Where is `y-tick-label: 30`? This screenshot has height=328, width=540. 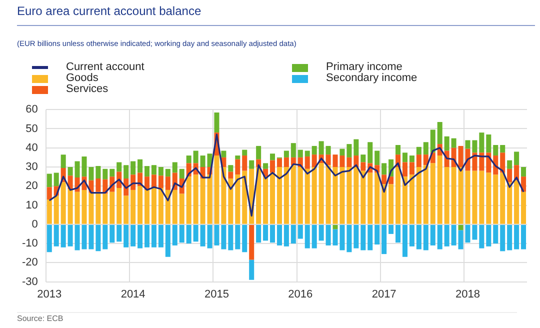 y-tick-label: 30 is located at coordinates (32, 167).